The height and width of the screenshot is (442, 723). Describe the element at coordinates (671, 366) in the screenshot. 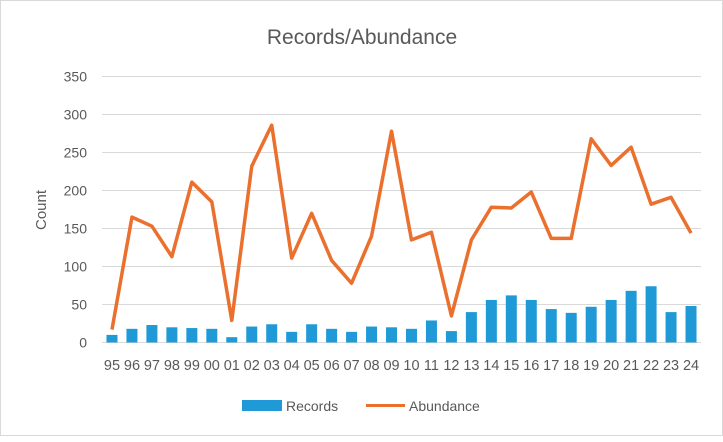

I see `x-tick-label: 23` at that location.